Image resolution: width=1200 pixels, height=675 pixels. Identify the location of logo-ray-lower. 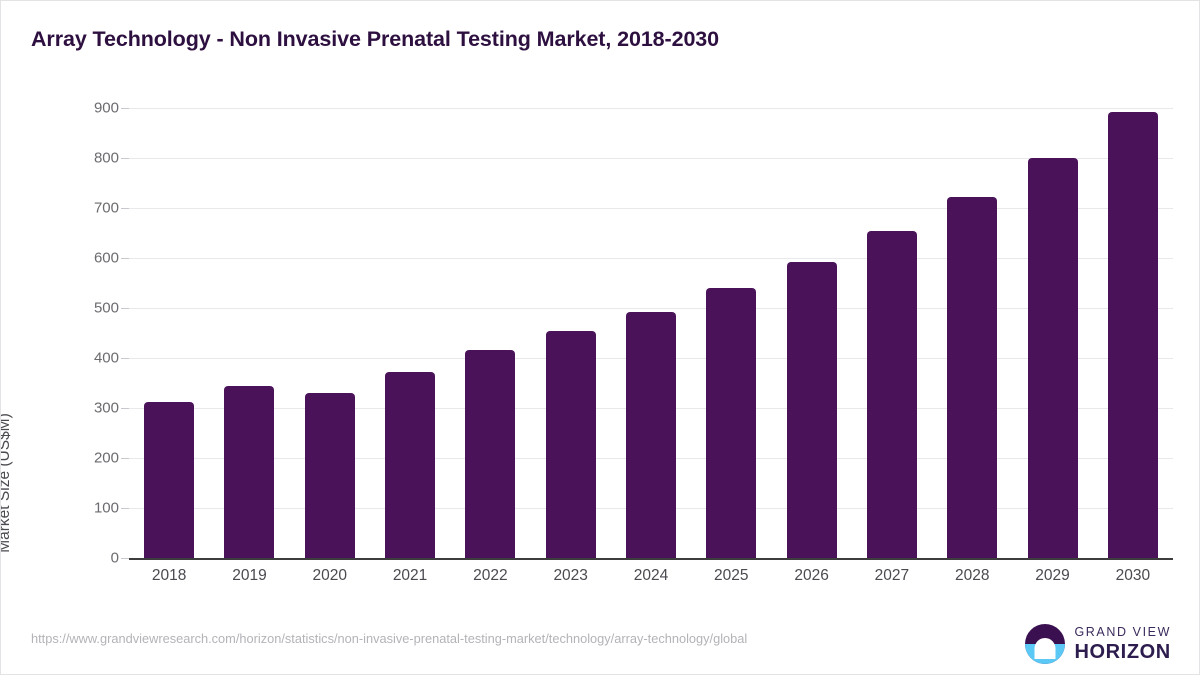
(1045, 655).